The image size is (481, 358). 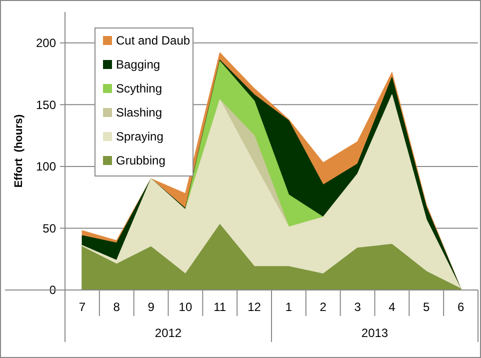 I want to click on legend-label: Slashing, so click(x=139, y=113).